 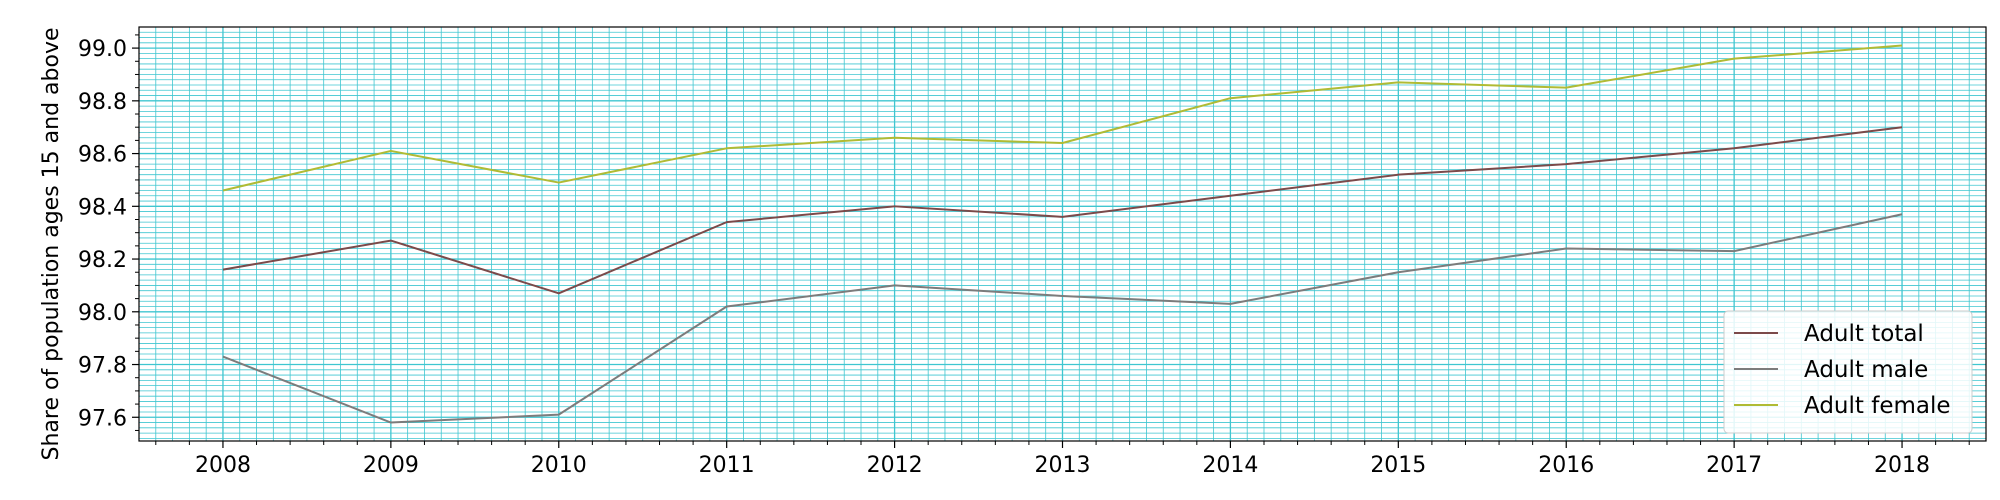 I want to click on y-tick-label: 98.4, so click(x=102, y=207).